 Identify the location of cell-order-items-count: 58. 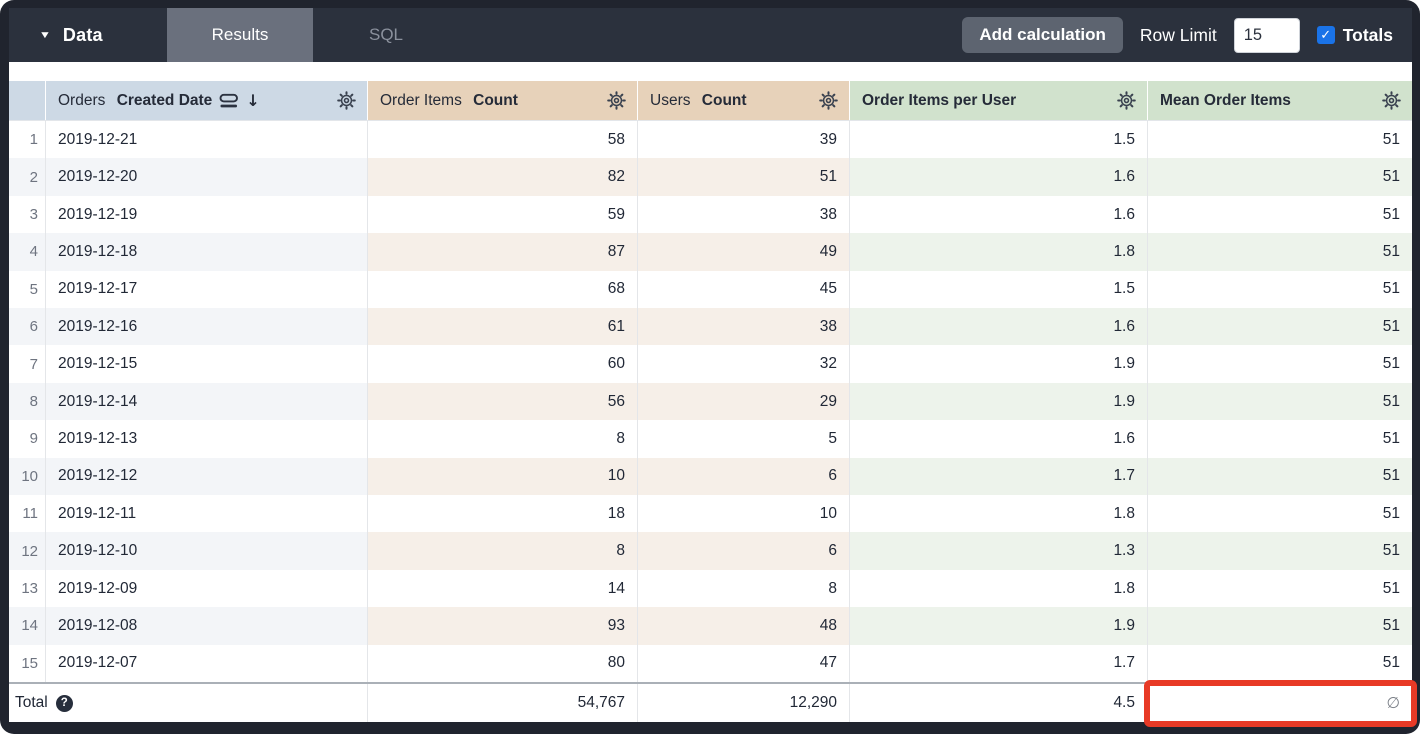
(503, 140).